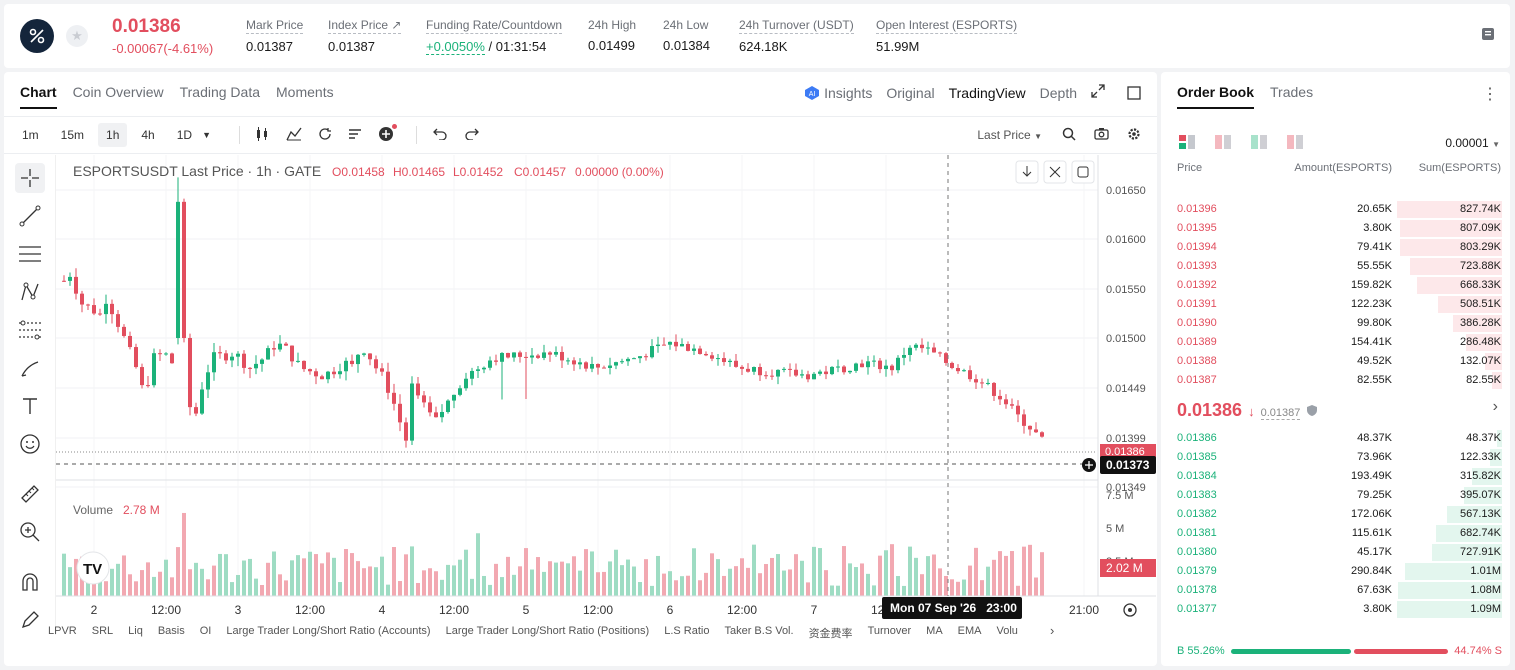 This screenshot has width=1515, height=670. What do you see at coordinates (30, 135) in the screenshot?
I see `timeframe-1m: 1m` at bounding box center [30, 135].